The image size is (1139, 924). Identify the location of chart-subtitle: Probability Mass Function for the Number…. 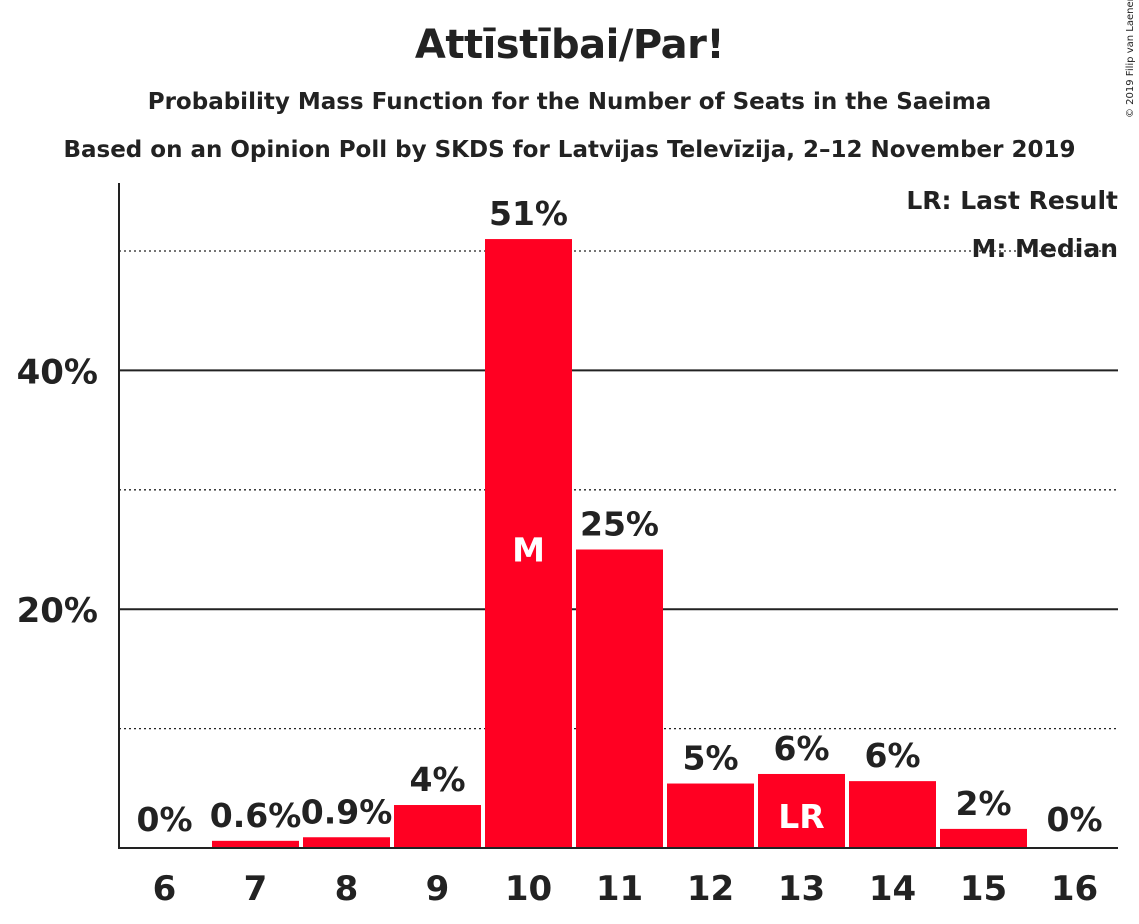
(569, 102).